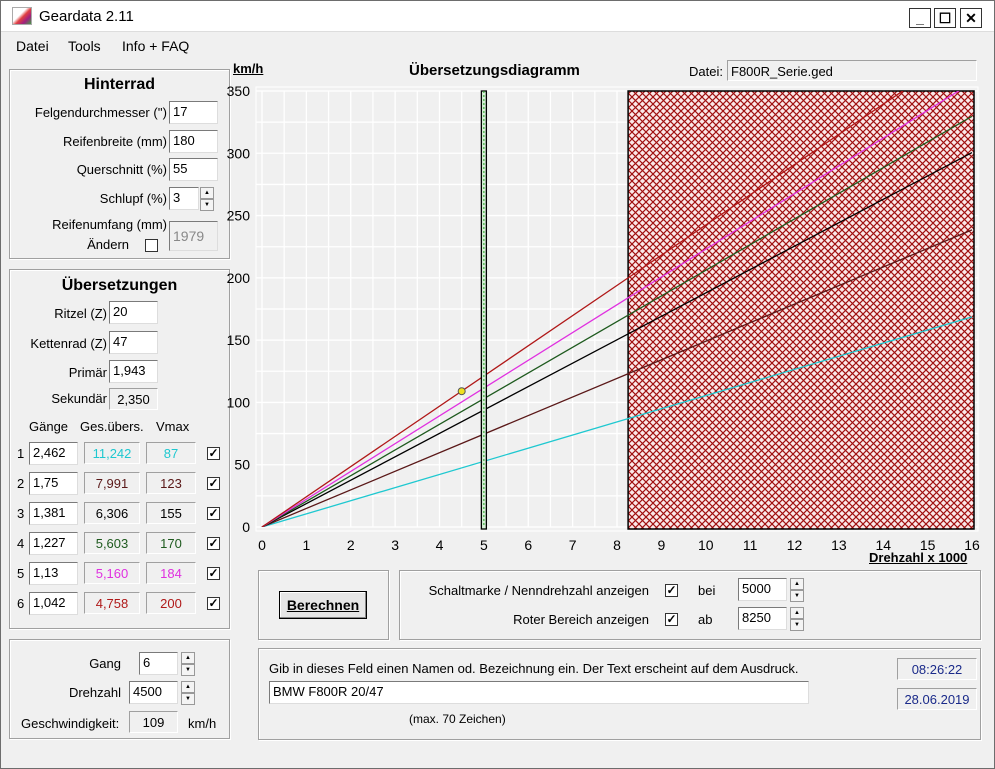  What do you see at coordinates (21, 483) in the screenshot?
I see `gear-number: 2` at bounding box center [21, 483].